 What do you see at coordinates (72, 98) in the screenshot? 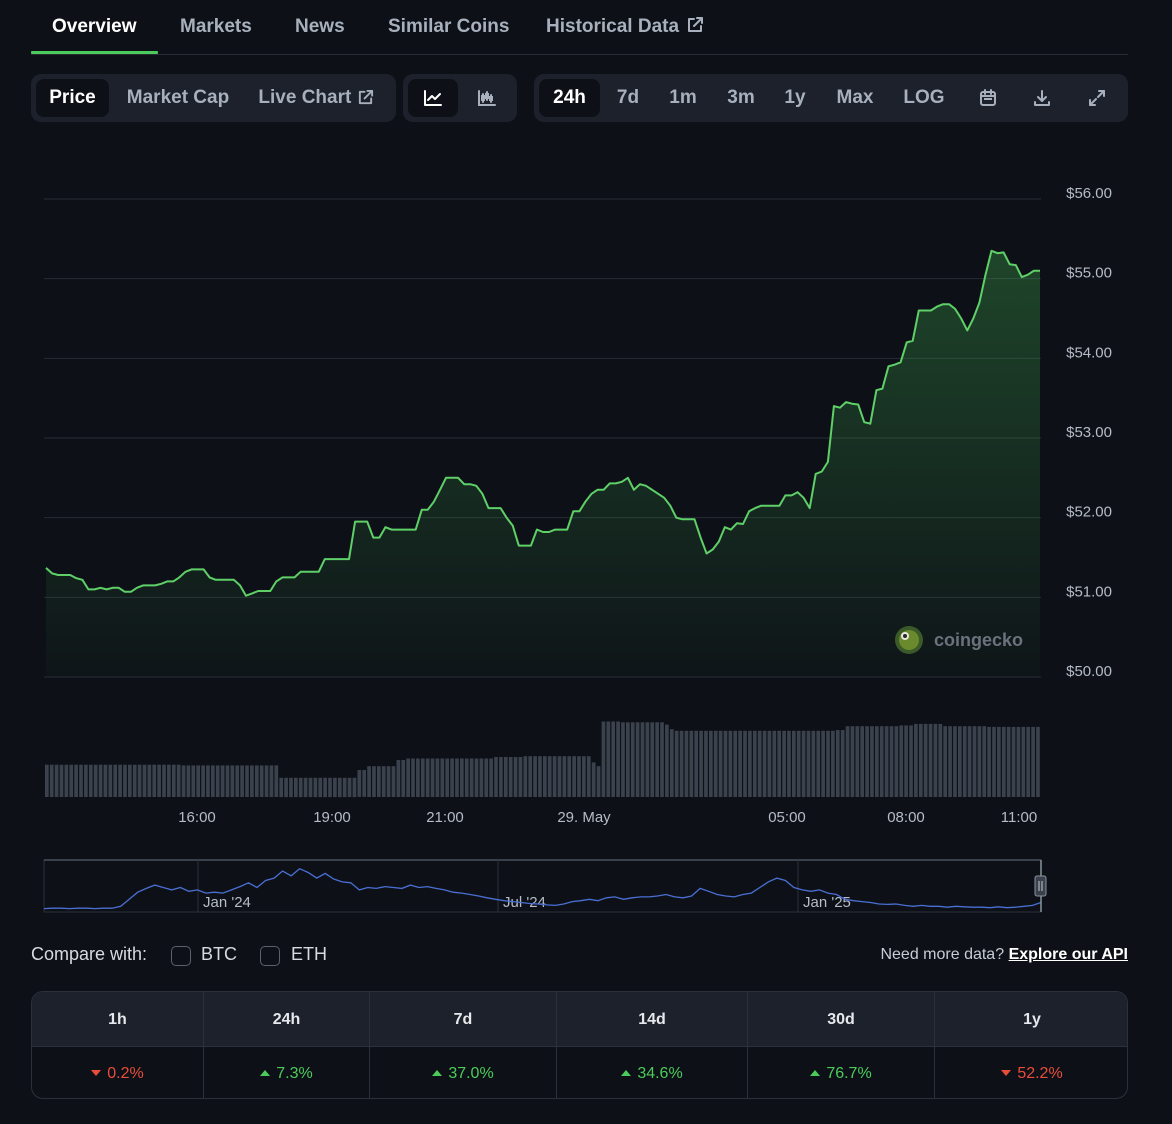
I see `price-tab: Price` at bounding box center [72, 98].